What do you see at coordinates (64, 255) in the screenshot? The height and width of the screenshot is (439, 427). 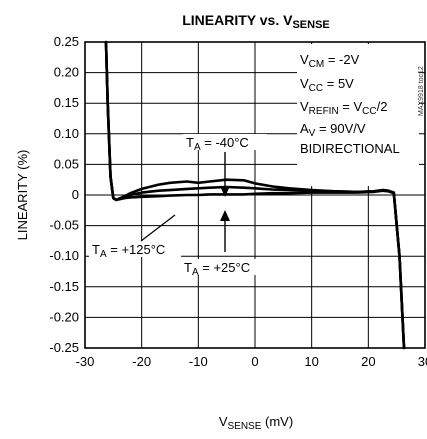 I see `y-tick-label: -0.10` at bounding box center [64, 255].